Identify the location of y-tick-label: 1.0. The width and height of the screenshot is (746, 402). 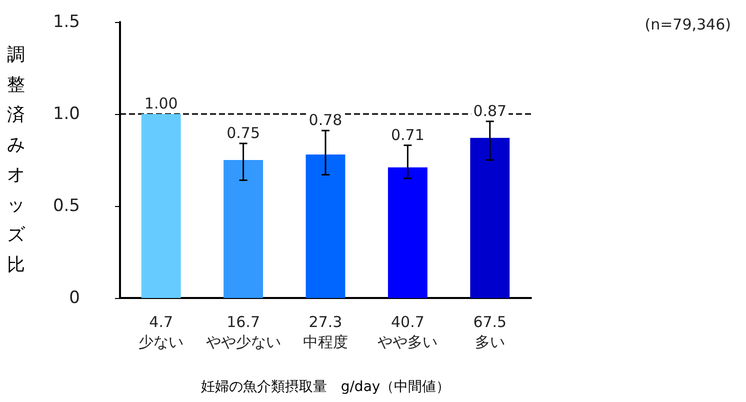
(66, 114).